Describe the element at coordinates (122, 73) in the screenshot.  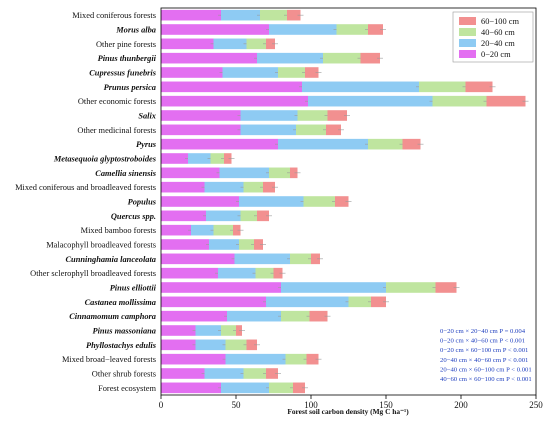
I see `category-label: Cupressus funebris` at that location.